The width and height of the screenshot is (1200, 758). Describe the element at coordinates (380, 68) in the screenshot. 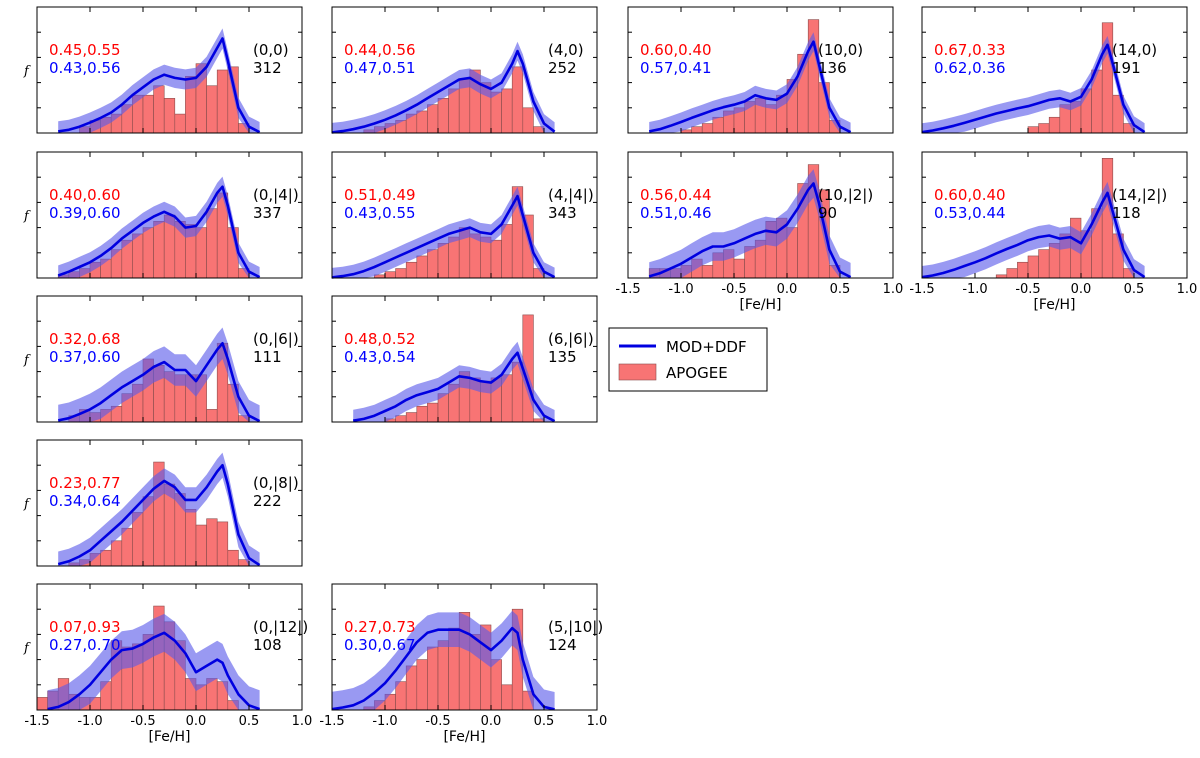

I see `model-fraction: 0.47,0.51` at that location.